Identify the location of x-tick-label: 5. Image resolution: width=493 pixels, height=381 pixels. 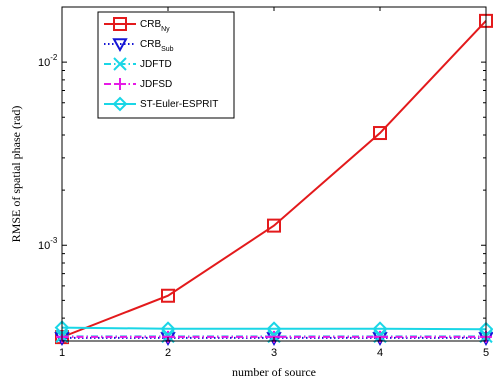
(486, 353).